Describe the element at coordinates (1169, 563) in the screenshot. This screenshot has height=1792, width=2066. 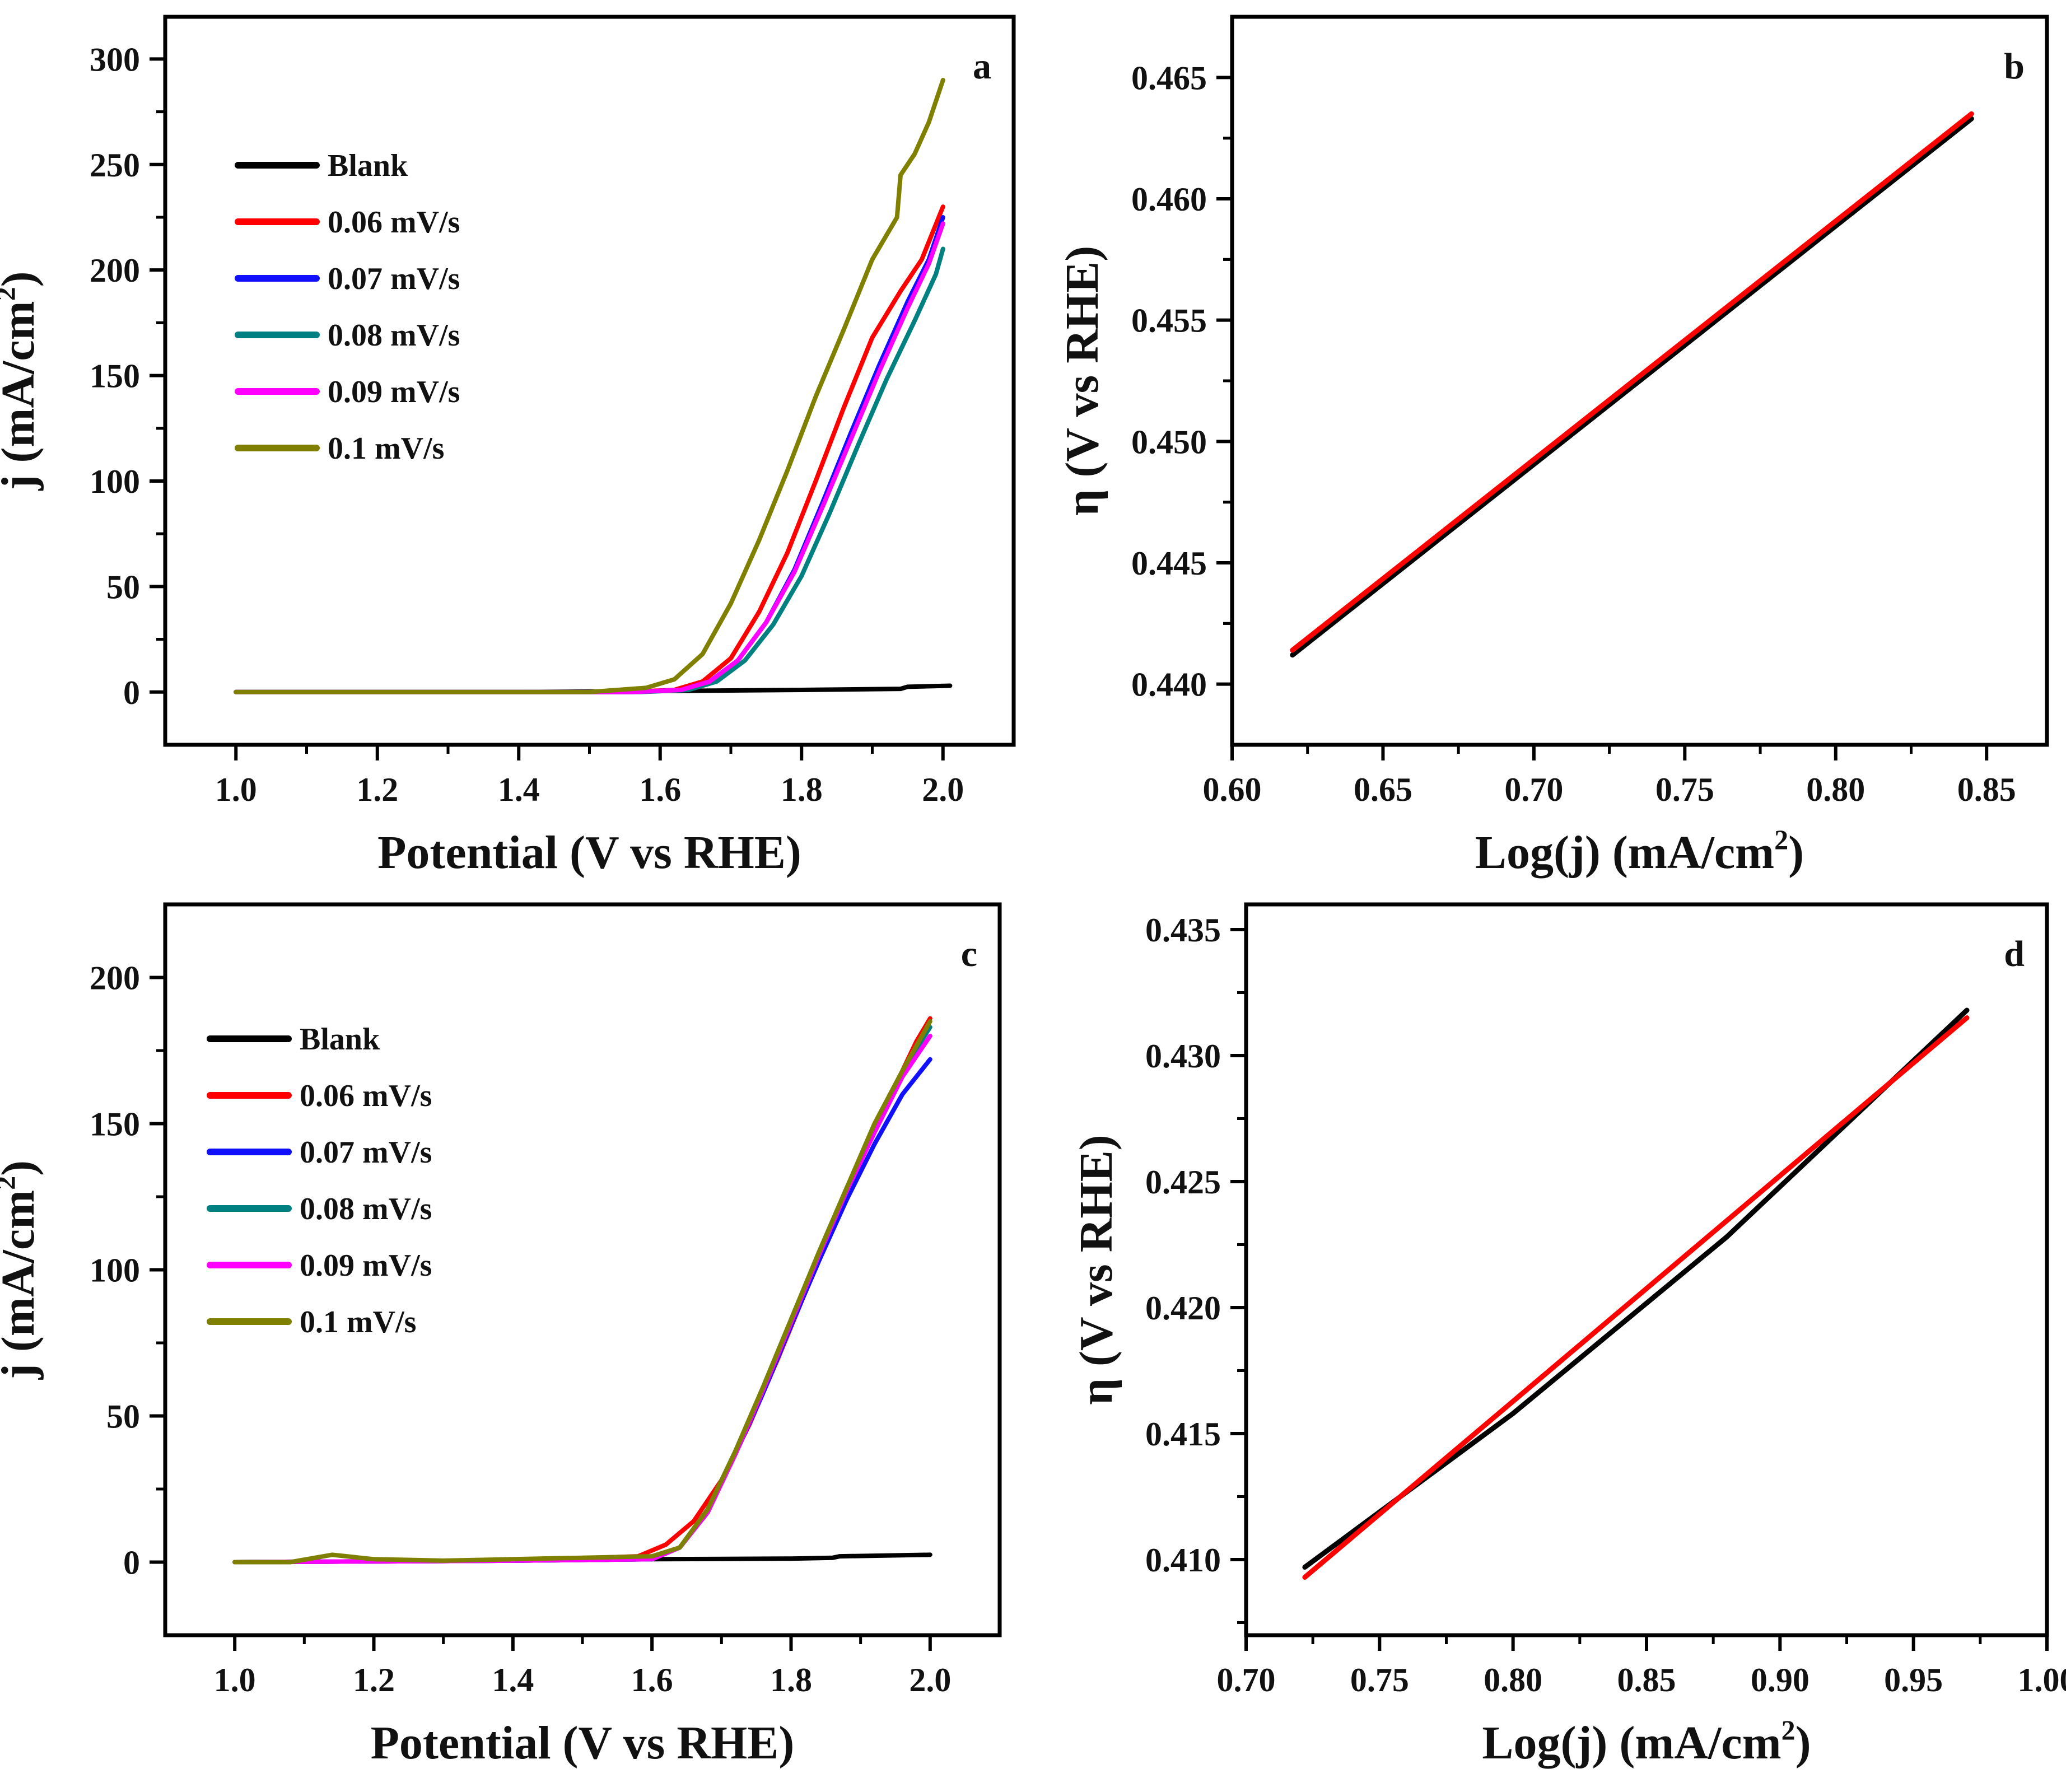
I see `y-tick-label: 0.445` at that location.